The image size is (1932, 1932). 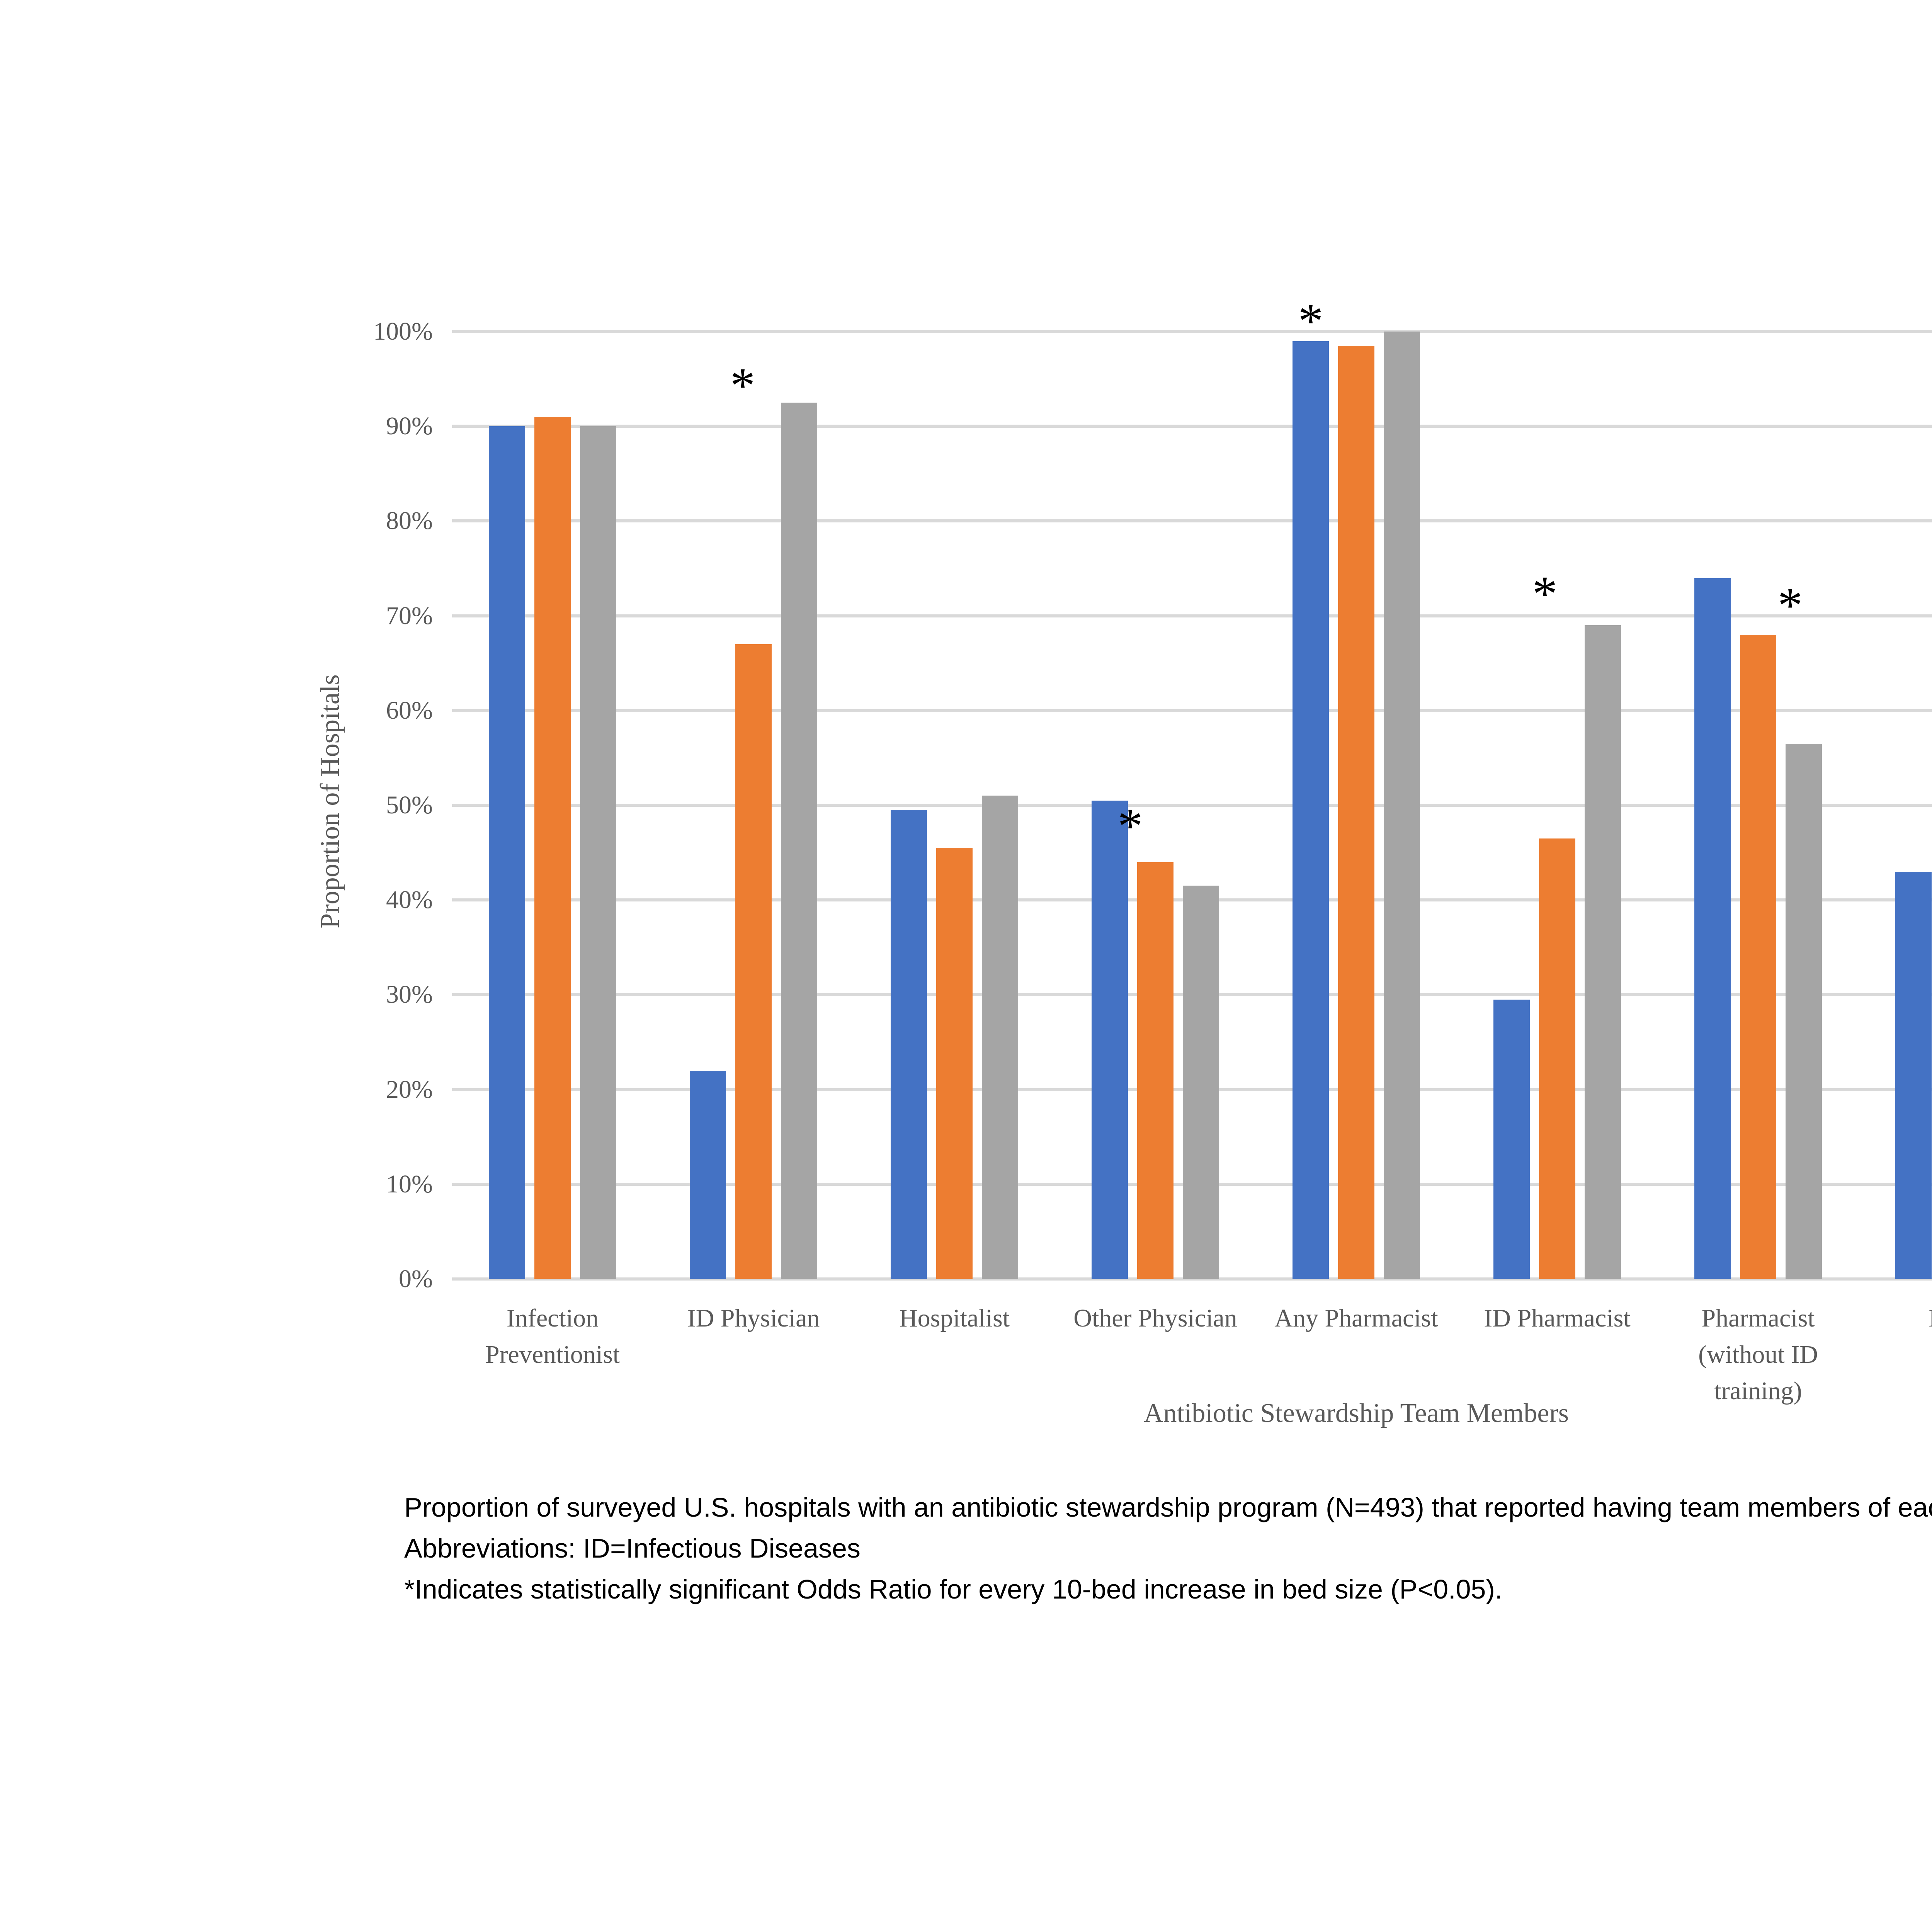 I want to click on x-category-label-ID Pharmacist: ID Pharmacist, so click(x=1558, y=1319).